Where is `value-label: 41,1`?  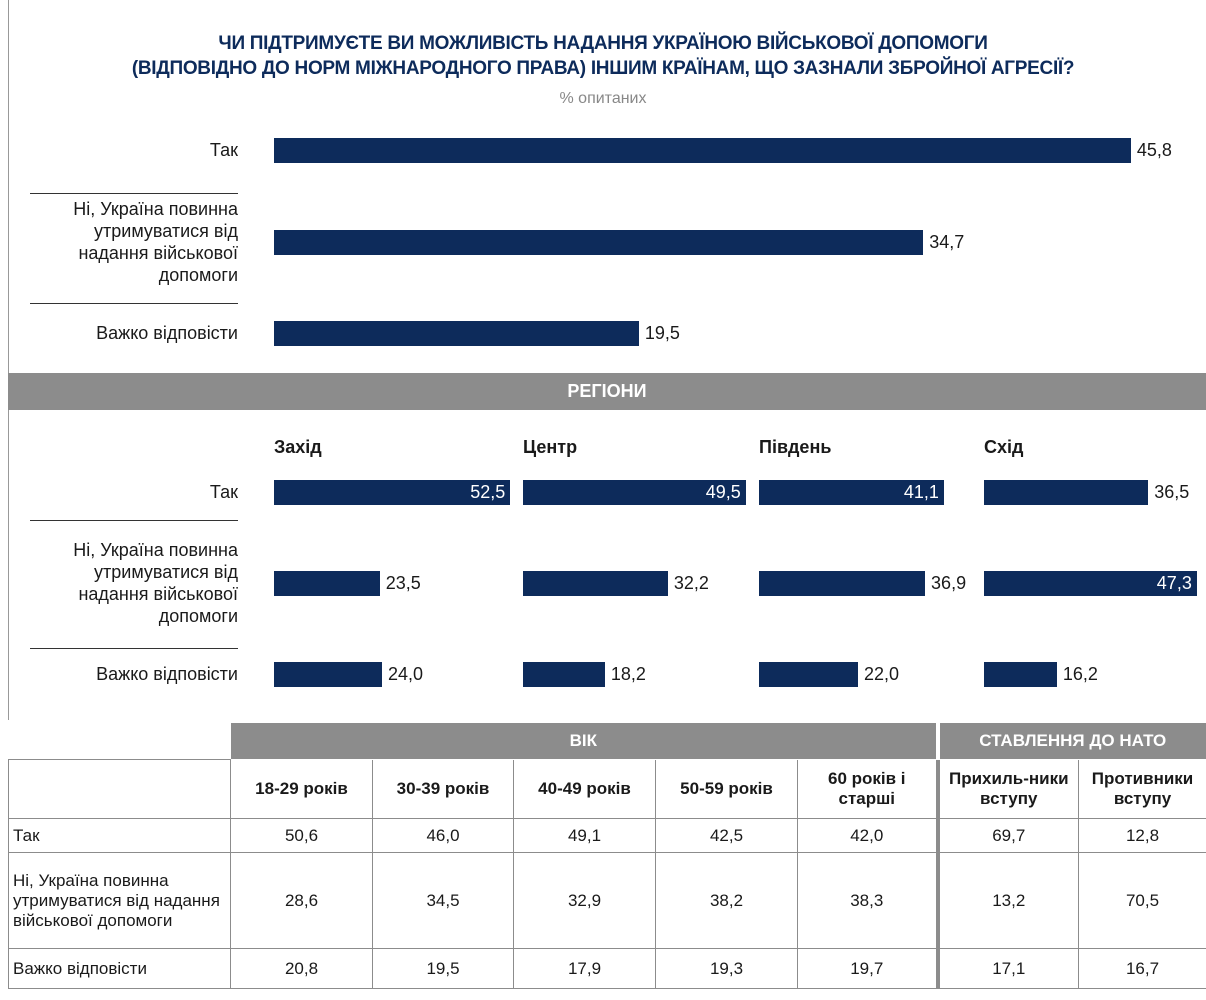
value-label: 41,1 is located at coordinates (921, 491).